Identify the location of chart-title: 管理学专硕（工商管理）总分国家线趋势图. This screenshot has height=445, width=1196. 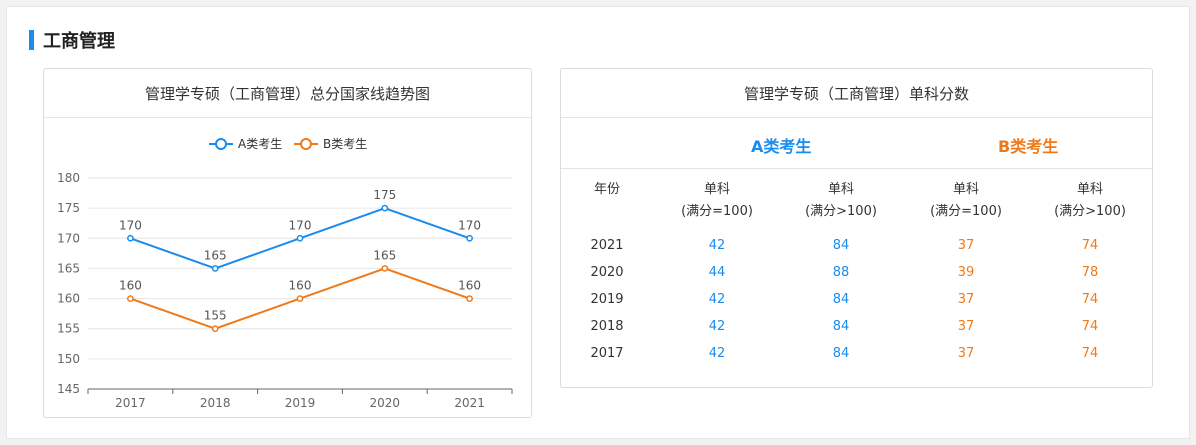
(287, 93).